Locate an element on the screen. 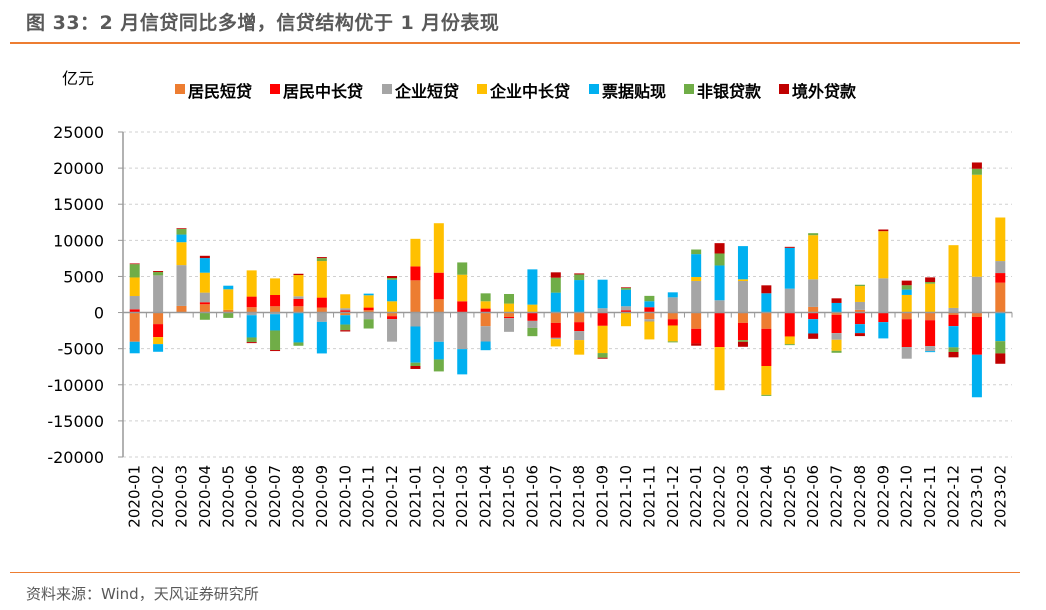 This screenshot has height=610, width=1046. x-tick-label: 2020-01 is located at coordinates (135, 496).